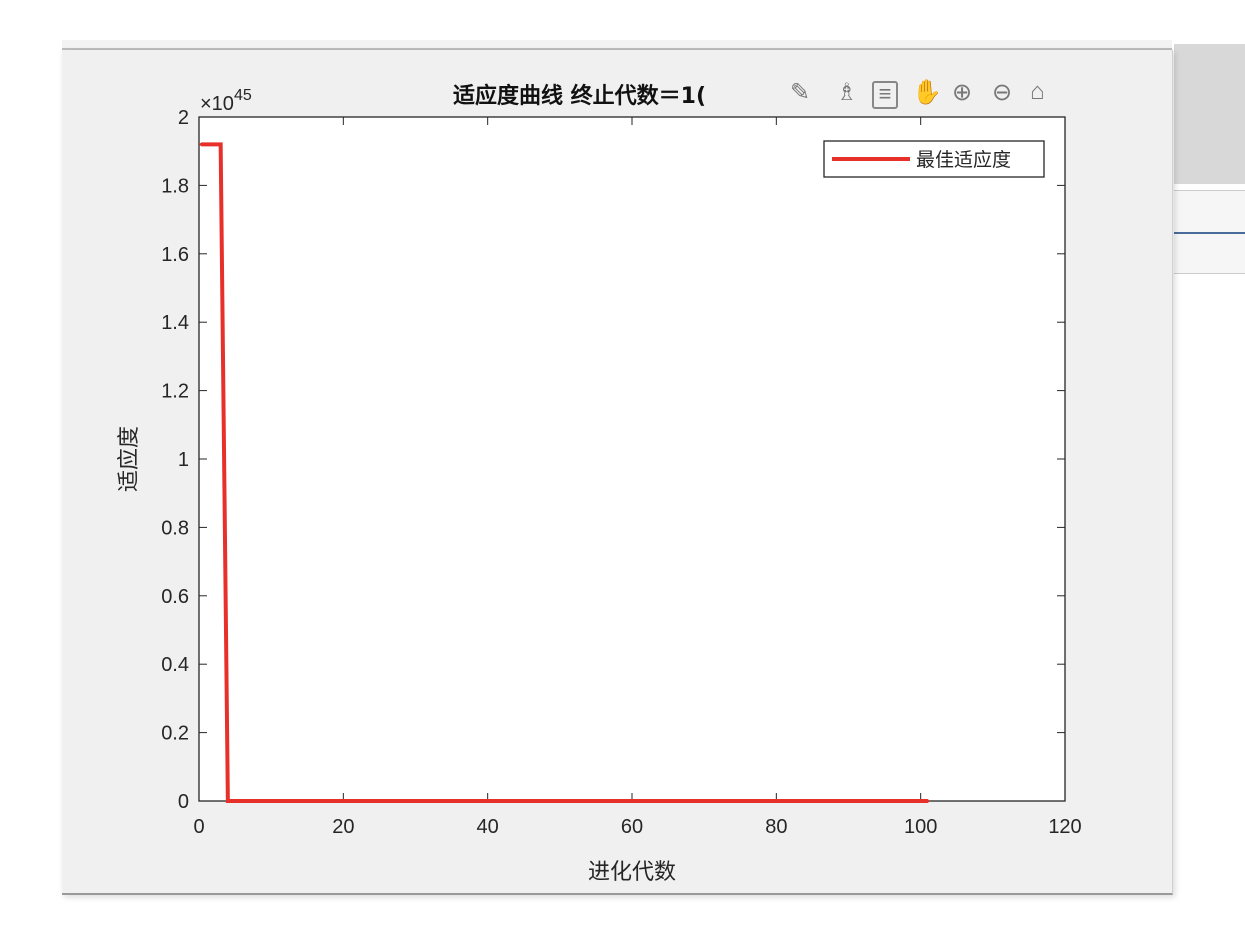 The width and height of the screenshot is (1245, 927). What do you see at coordinates (885, 95) in the screenshot?
I see `data-tips-icon: ≡` at bounding box center [885, 95].